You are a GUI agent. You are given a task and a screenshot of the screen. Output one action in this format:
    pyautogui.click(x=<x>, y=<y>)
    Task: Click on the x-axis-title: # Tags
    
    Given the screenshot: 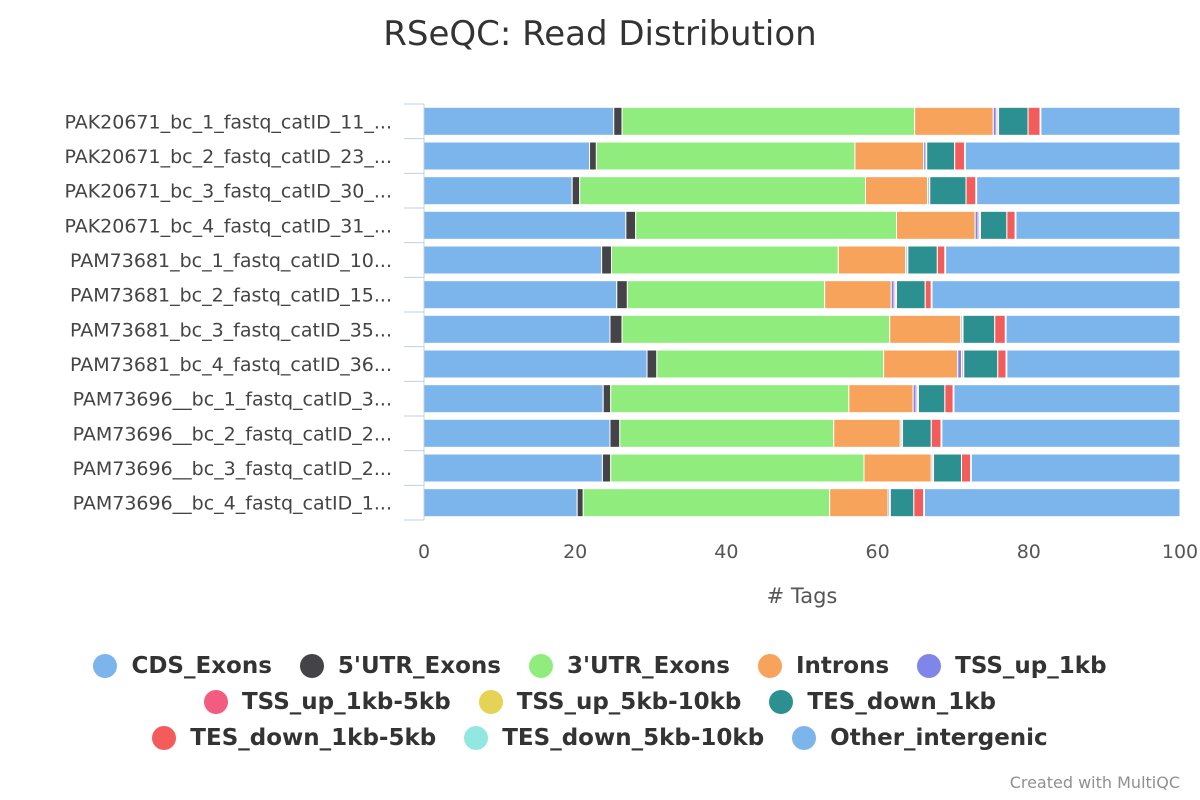 What is the action you would take?
    pyautogui.click(x=802, y=596)
    